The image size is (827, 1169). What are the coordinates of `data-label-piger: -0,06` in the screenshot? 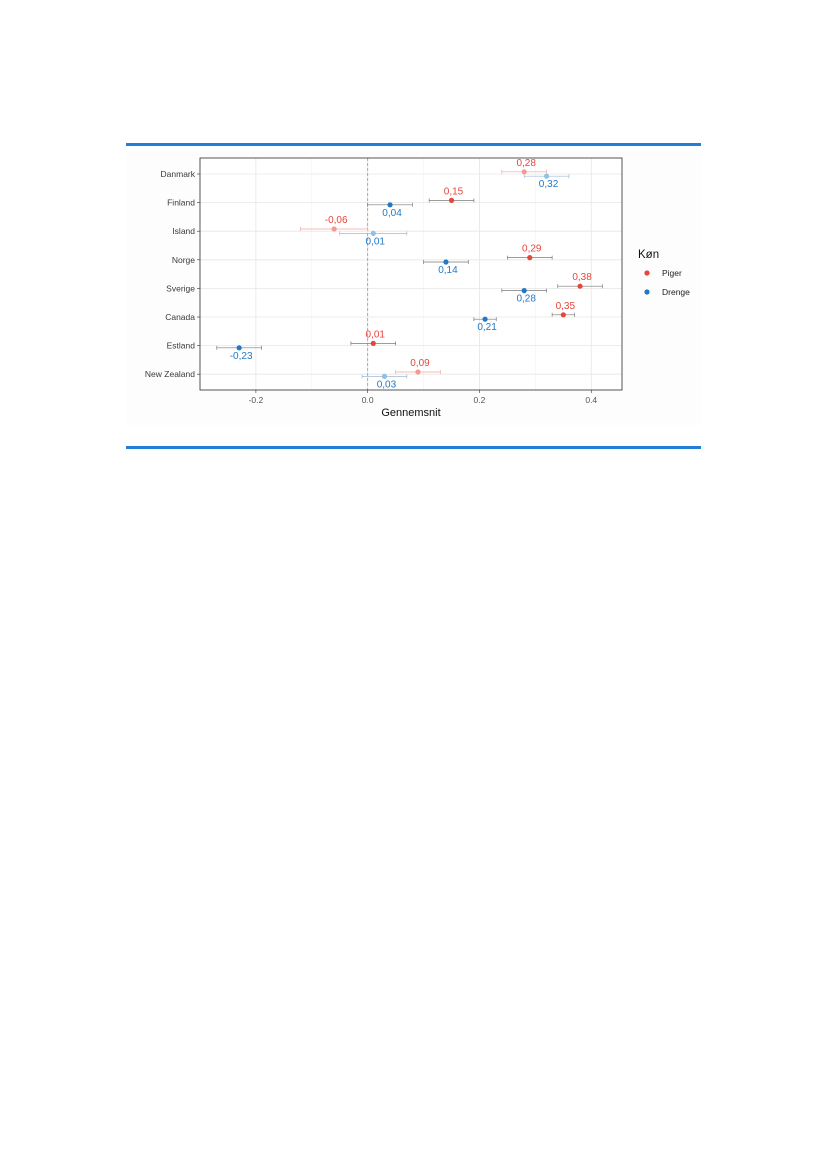 It's located at (336, 220).